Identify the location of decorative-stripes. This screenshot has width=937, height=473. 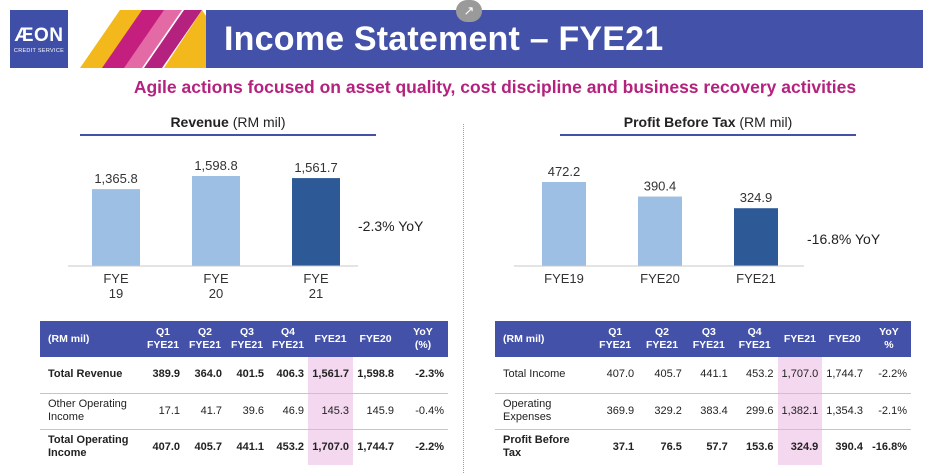
(145, 39).